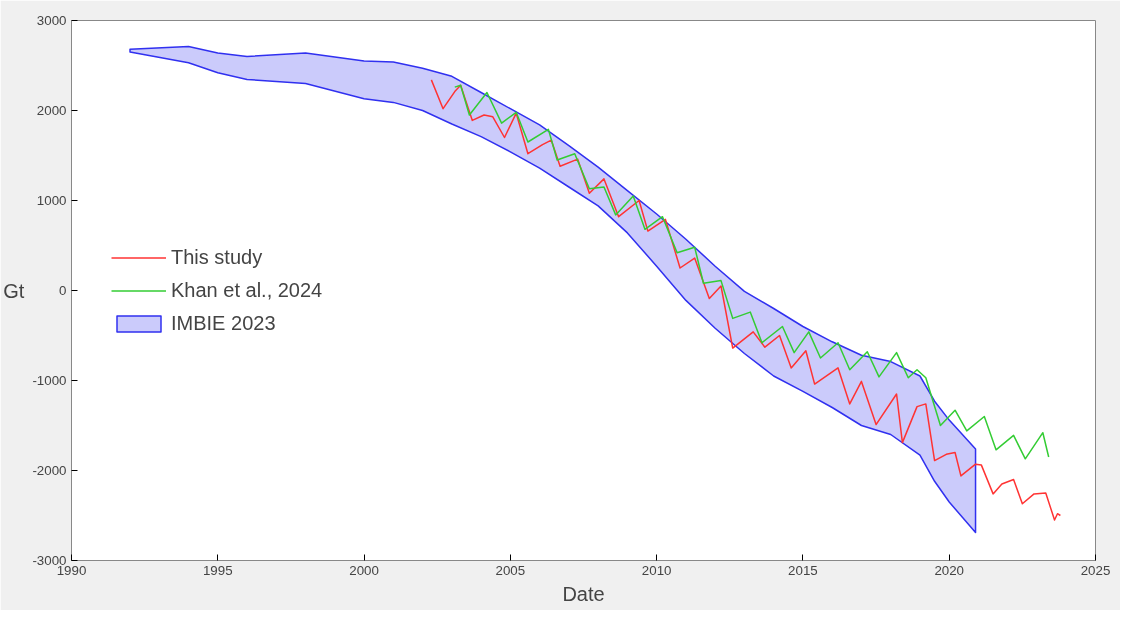  I want to click on x-tick-label: 2010, so click(656, 570).